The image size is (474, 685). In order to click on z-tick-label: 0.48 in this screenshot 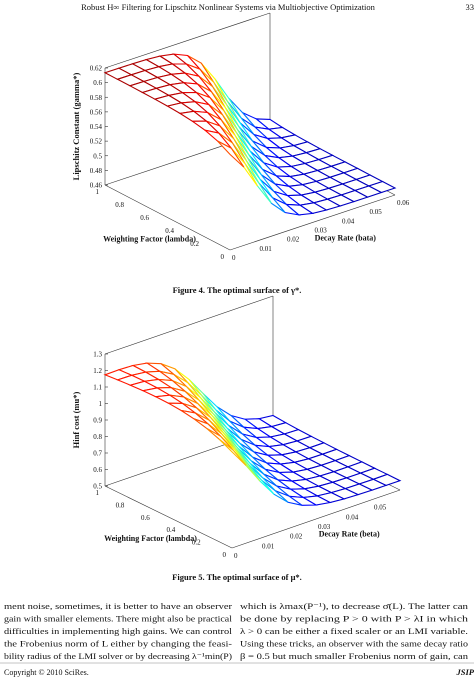, I will do `click(96, 171)`.